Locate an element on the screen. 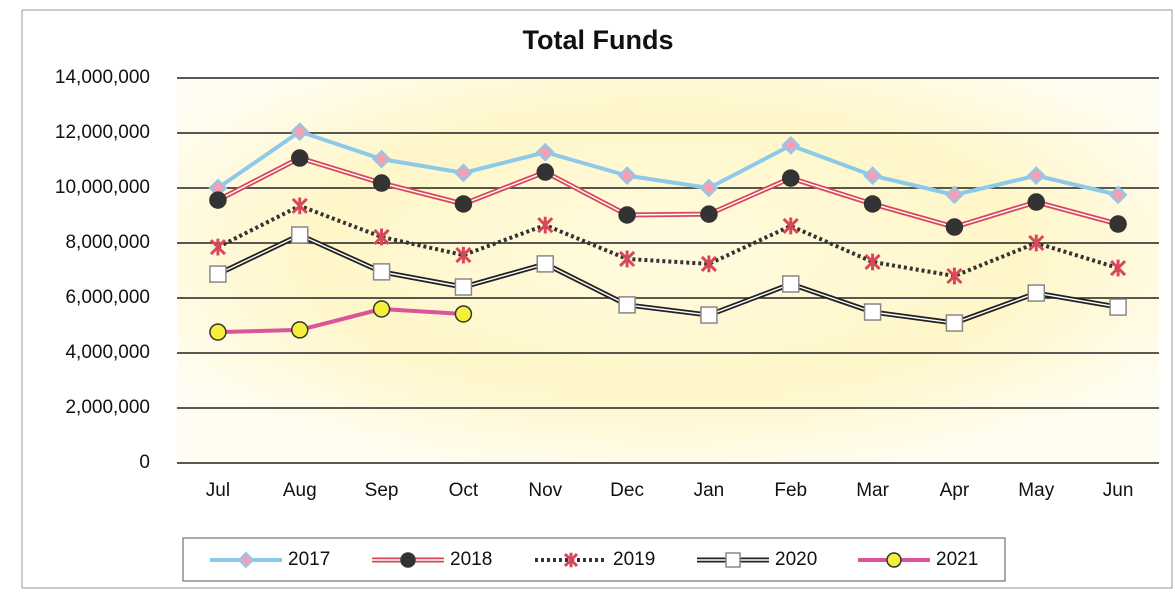 This screenshot has height=595, width=1175. y-tick-label: 2,000,000 is located at coordinates (107, 407).